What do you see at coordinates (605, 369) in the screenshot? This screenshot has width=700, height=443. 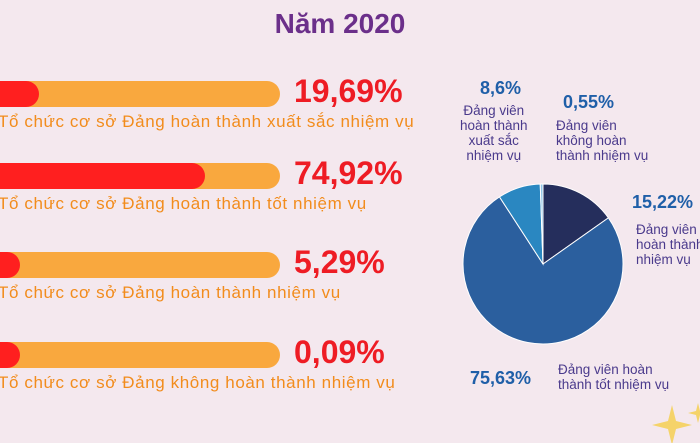 I see `pie-label-line: Đảng viên hoàn` at bounding box center [605, 369].